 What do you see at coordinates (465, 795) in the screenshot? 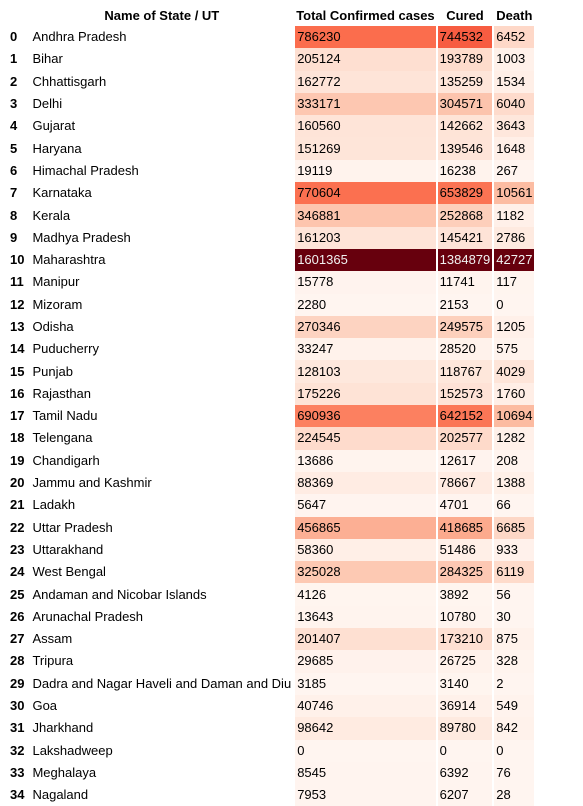
I see `cured-cell: 6207` at bounding box center [465, 795].